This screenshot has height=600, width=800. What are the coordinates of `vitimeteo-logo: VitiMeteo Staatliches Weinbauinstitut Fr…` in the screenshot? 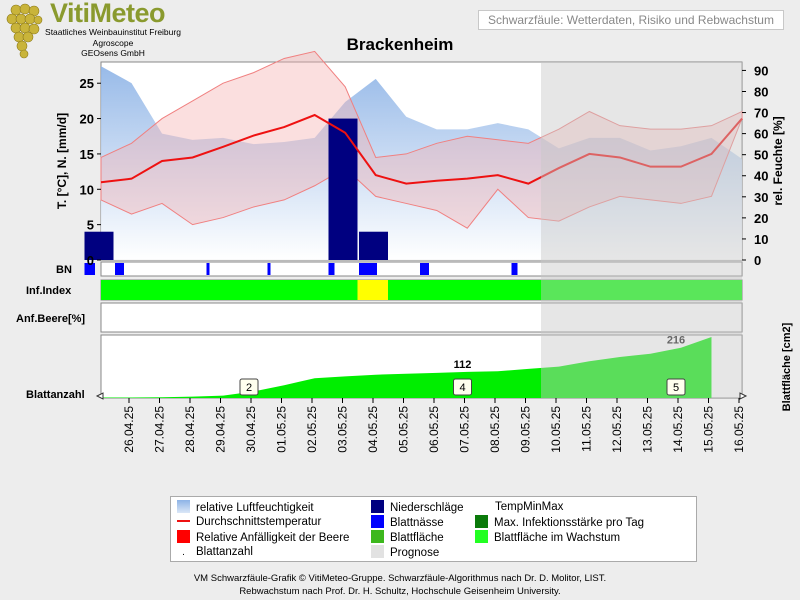 It's located at (95, 30).